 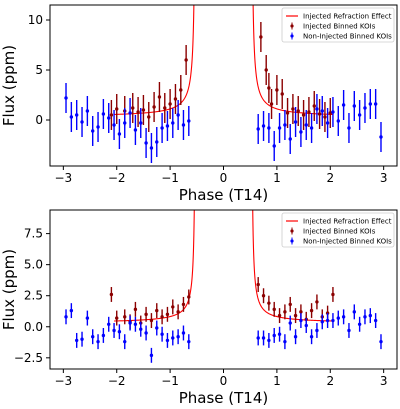 What do you see at coordinates (341, 241) in the screenshot?
I see `legend-item: Non-Injected Binned KOIs` at bounding box center [341, 241].